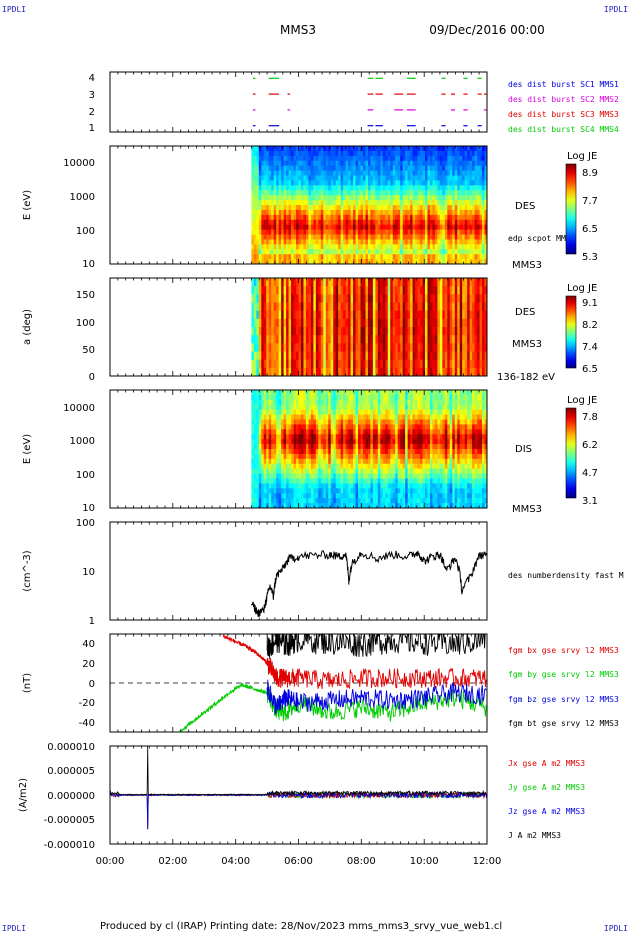 The image size is (630, 934). I want to click on des-energy-cbar-tick-0: 8.9, so click(590, 173).